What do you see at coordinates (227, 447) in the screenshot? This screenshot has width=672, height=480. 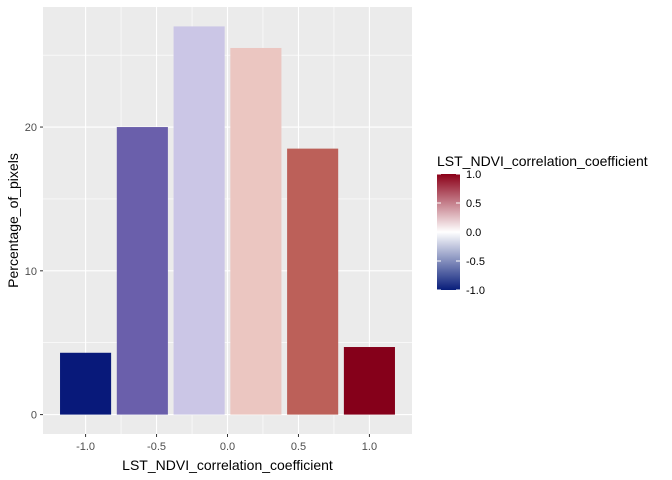 I see `x-tick-label: 0.0` at bounding box center [227, 447].